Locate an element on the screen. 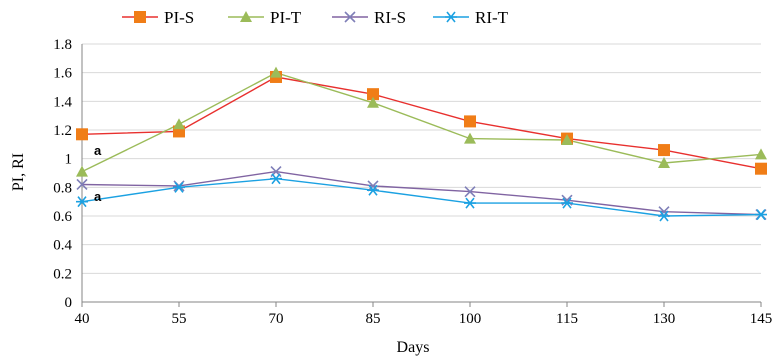 This screenshot has width=778, height=356. y-tick-label: 1 is located at coordinates (69, 160).